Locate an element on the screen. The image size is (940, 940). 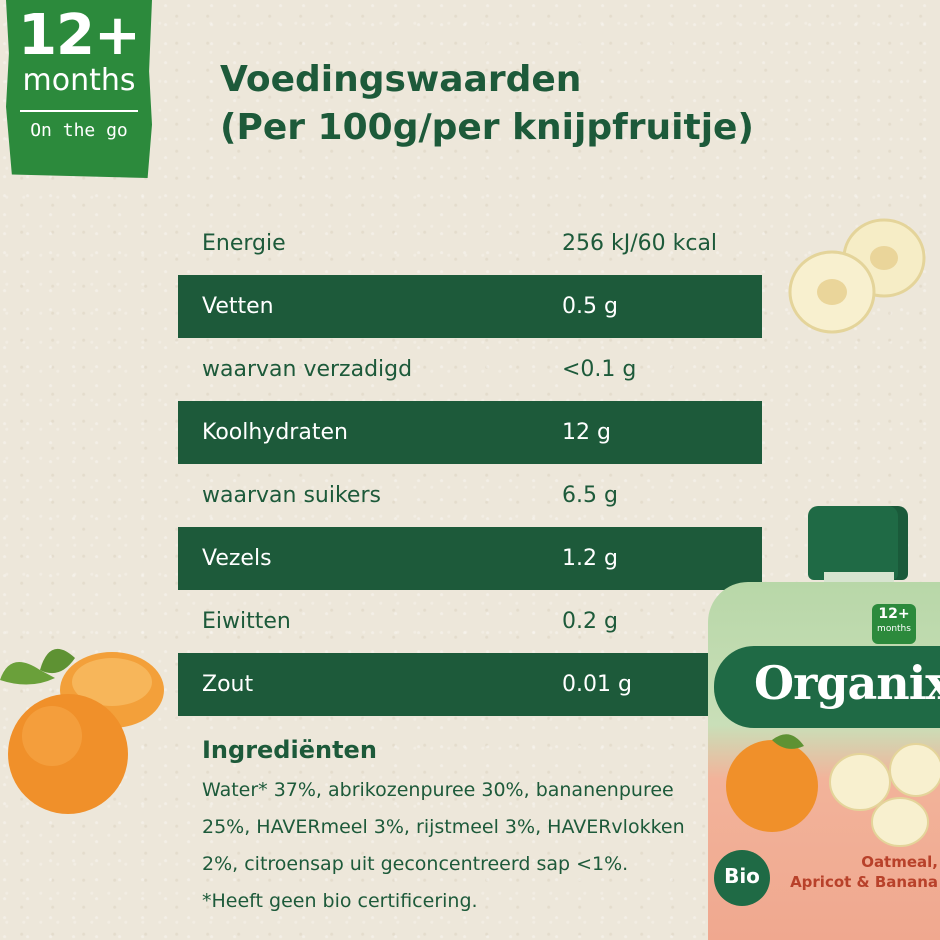
row-value: 256 kJ/60 kcal is located at coordinates (640, 243).